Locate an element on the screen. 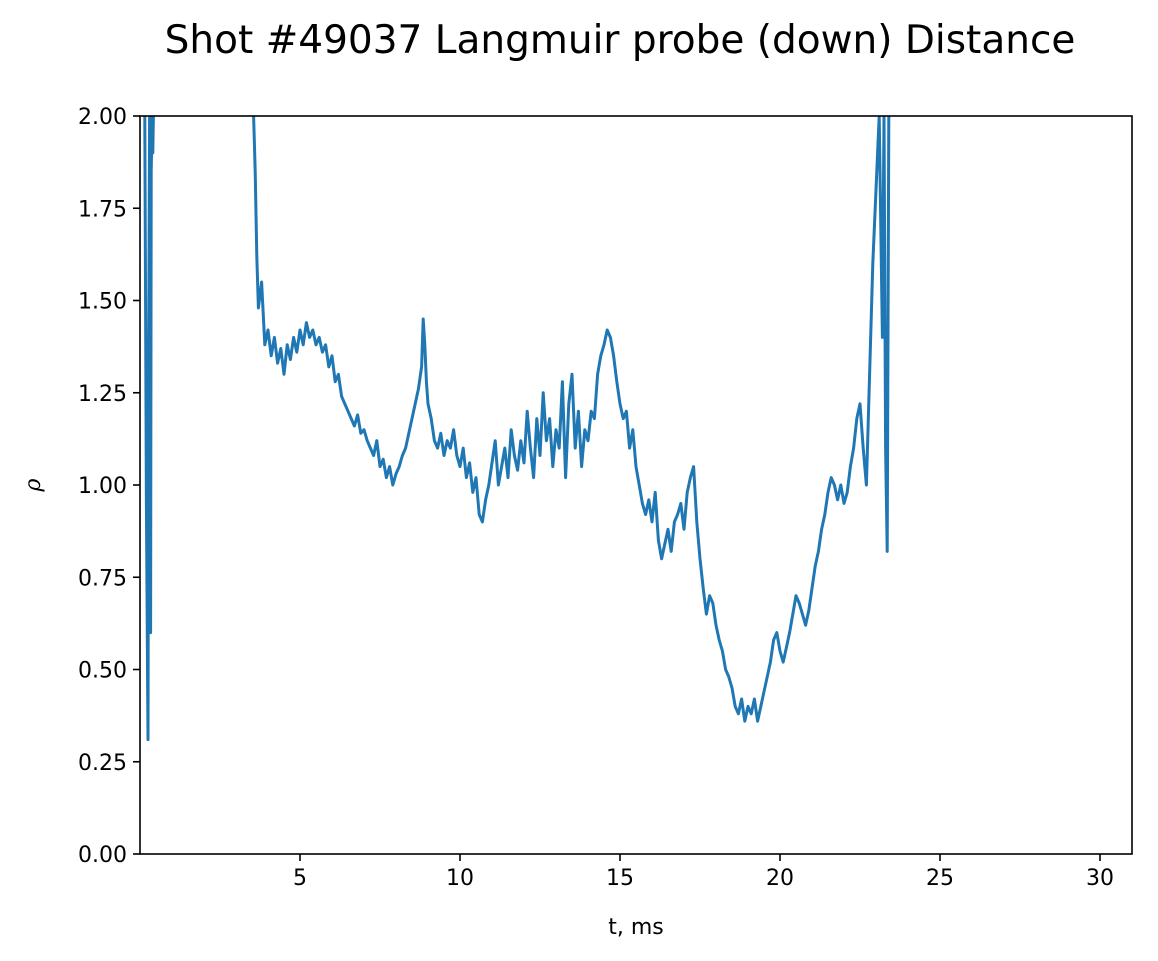 This screenshot has width=1158, height=961. series-line is located at coordinates (149, 429).